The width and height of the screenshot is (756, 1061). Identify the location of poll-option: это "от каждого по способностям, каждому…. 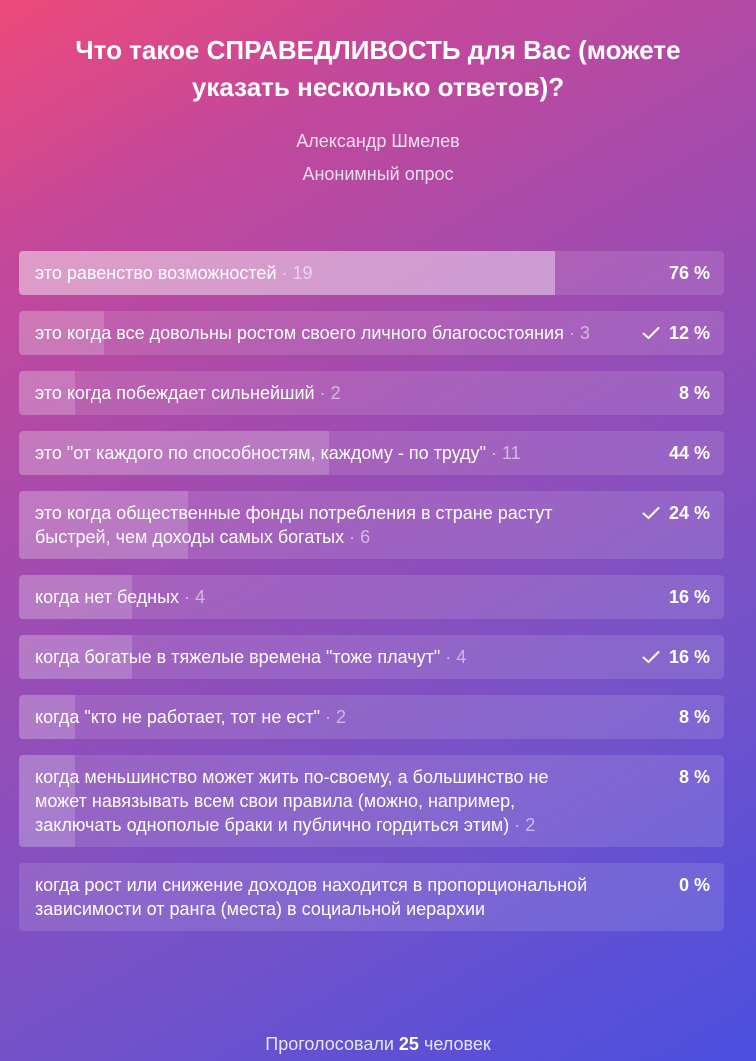
(371, 453).